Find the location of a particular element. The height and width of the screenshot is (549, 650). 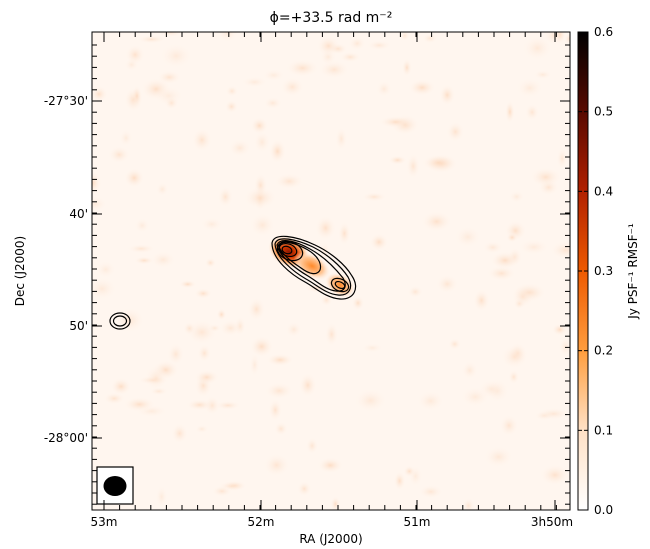

colorbar-tick-label: 0.3 is located at coordinates (603, 271).